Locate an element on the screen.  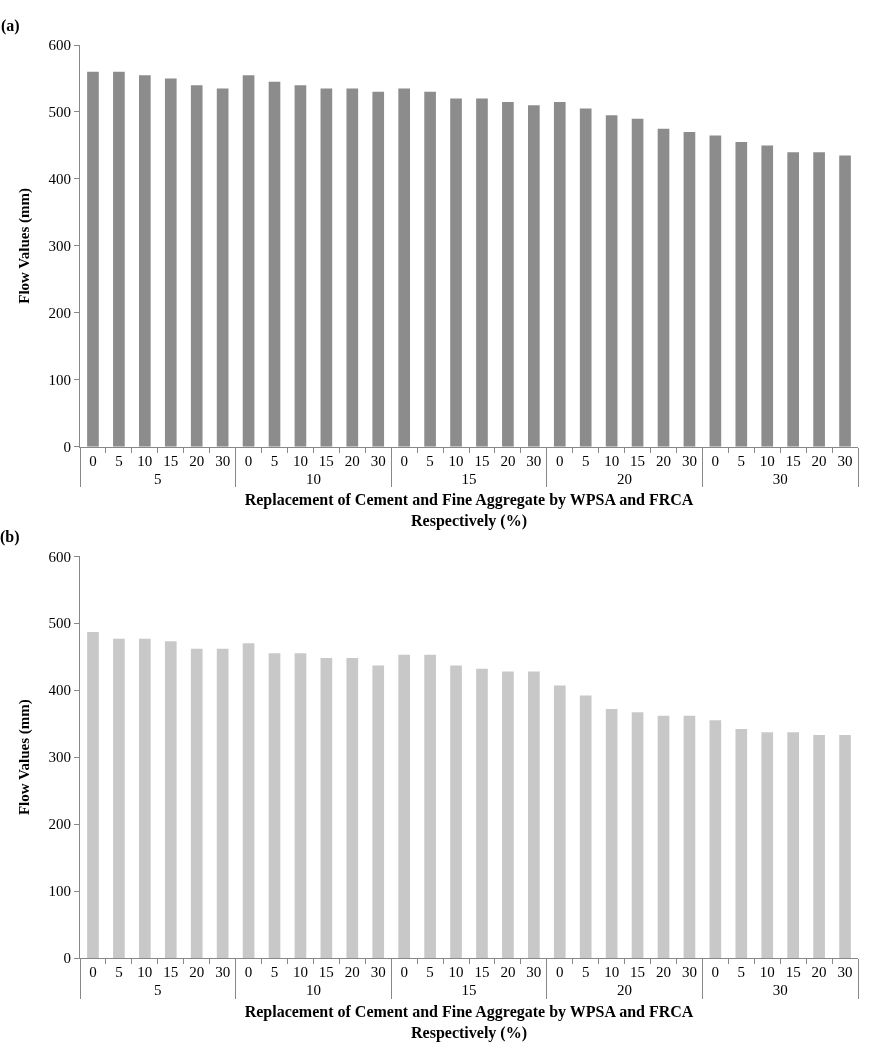
y-axis-title: Flow Values (mm) is located at coordinates (24, 757).